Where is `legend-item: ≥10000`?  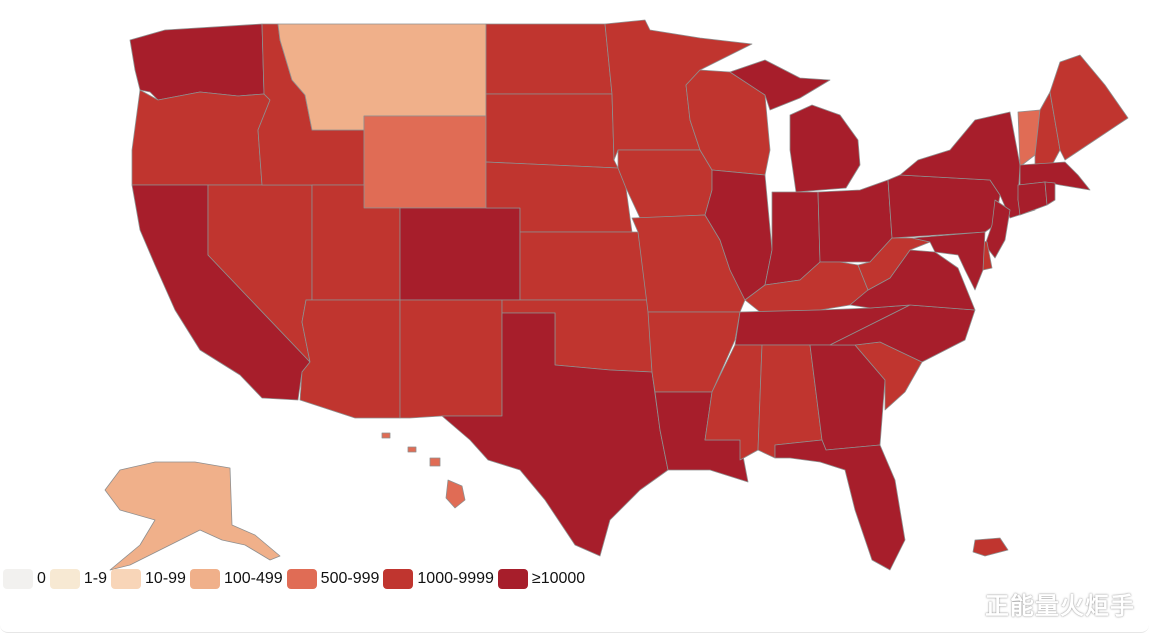 legend-item: ≥10000 is located at coordinates (541, 579).